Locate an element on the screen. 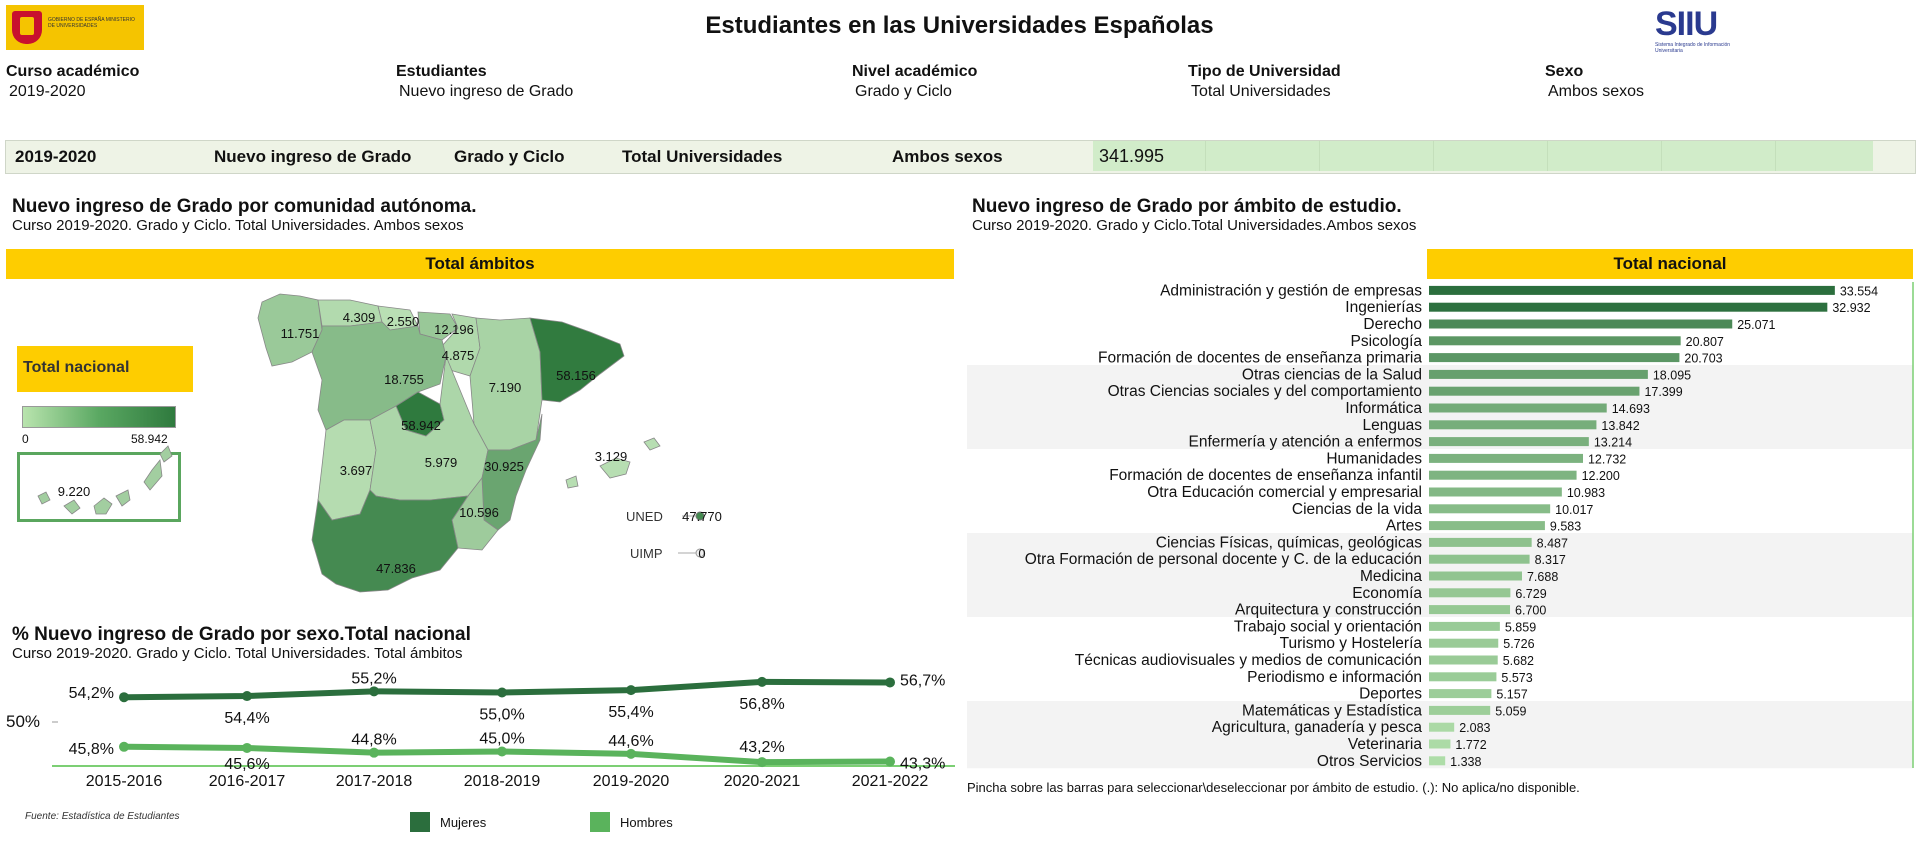 Image resolution: width=1919 pixels, height=845 pixels. bar-category-label: Derecho is located at coordinates (1392, 324).